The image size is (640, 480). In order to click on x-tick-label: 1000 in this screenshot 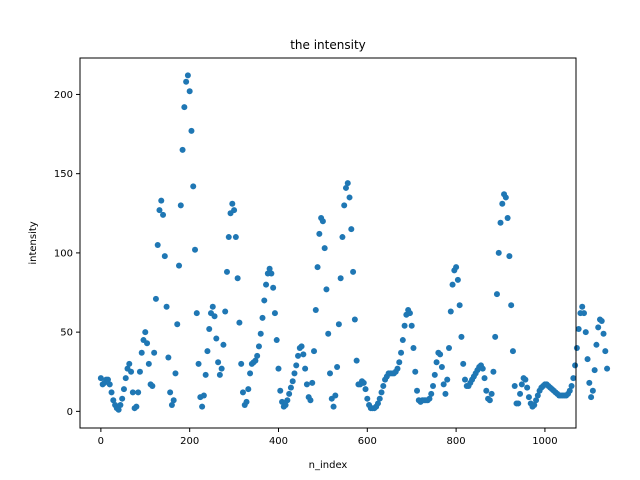, I will do `click(544, 441)`.